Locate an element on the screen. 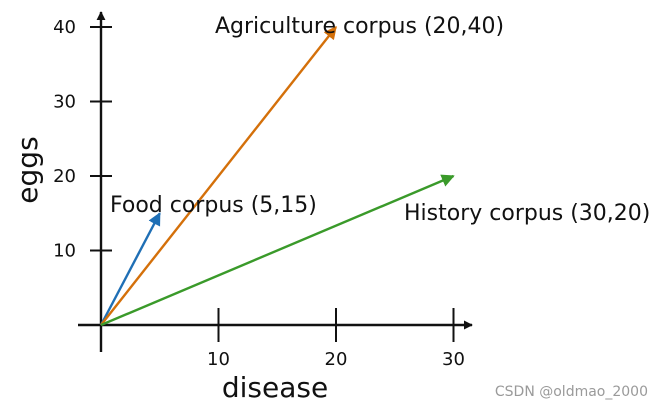  x-axis-title: disease is located at coordinates (275, 387).